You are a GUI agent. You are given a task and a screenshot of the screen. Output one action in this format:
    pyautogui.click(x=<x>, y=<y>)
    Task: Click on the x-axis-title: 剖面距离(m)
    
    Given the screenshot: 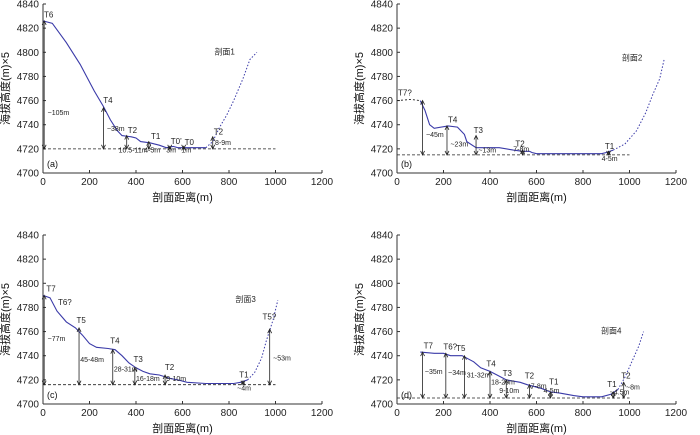 What is the action you would take?
    pyautogui.click(x=536, y=197)
    